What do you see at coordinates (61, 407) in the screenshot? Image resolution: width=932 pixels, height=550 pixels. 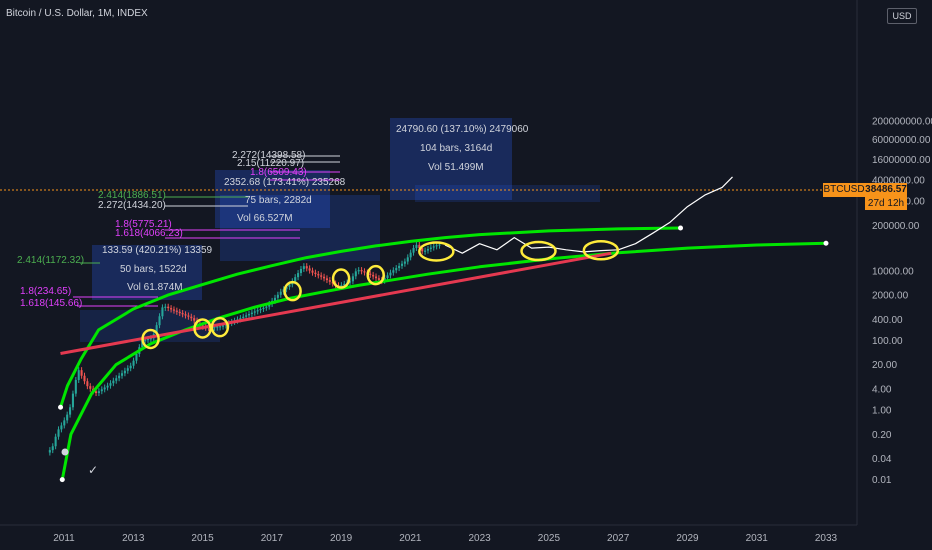 I see `curve-start-dot` at bounding box center [61, 407].